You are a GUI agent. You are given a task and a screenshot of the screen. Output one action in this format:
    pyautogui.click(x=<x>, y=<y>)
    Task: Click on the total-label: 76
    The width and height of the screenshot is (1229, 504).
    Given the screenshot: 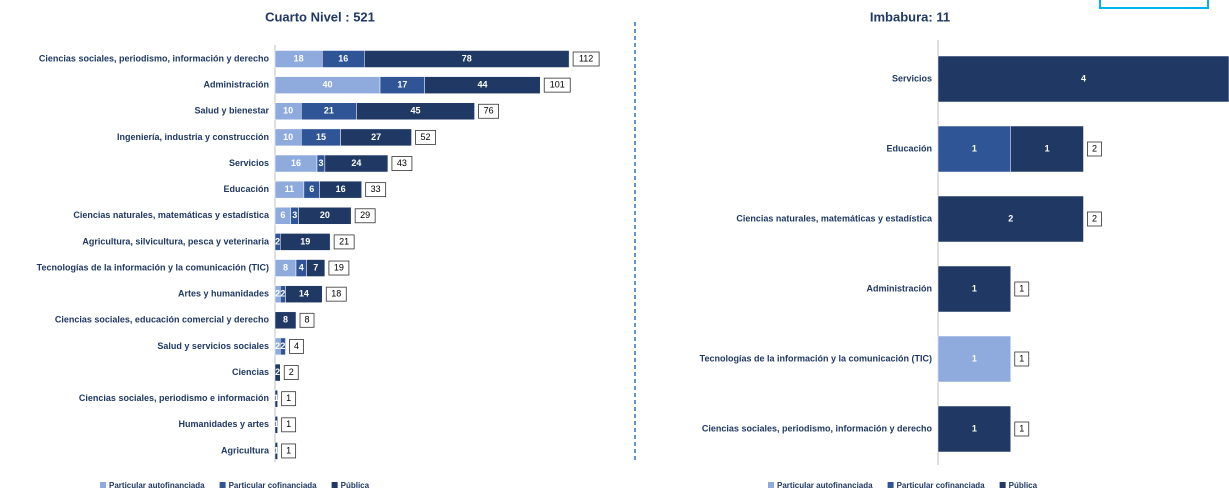 What is the action you would take?
    pyautogui.click(x=489, y=111)
    